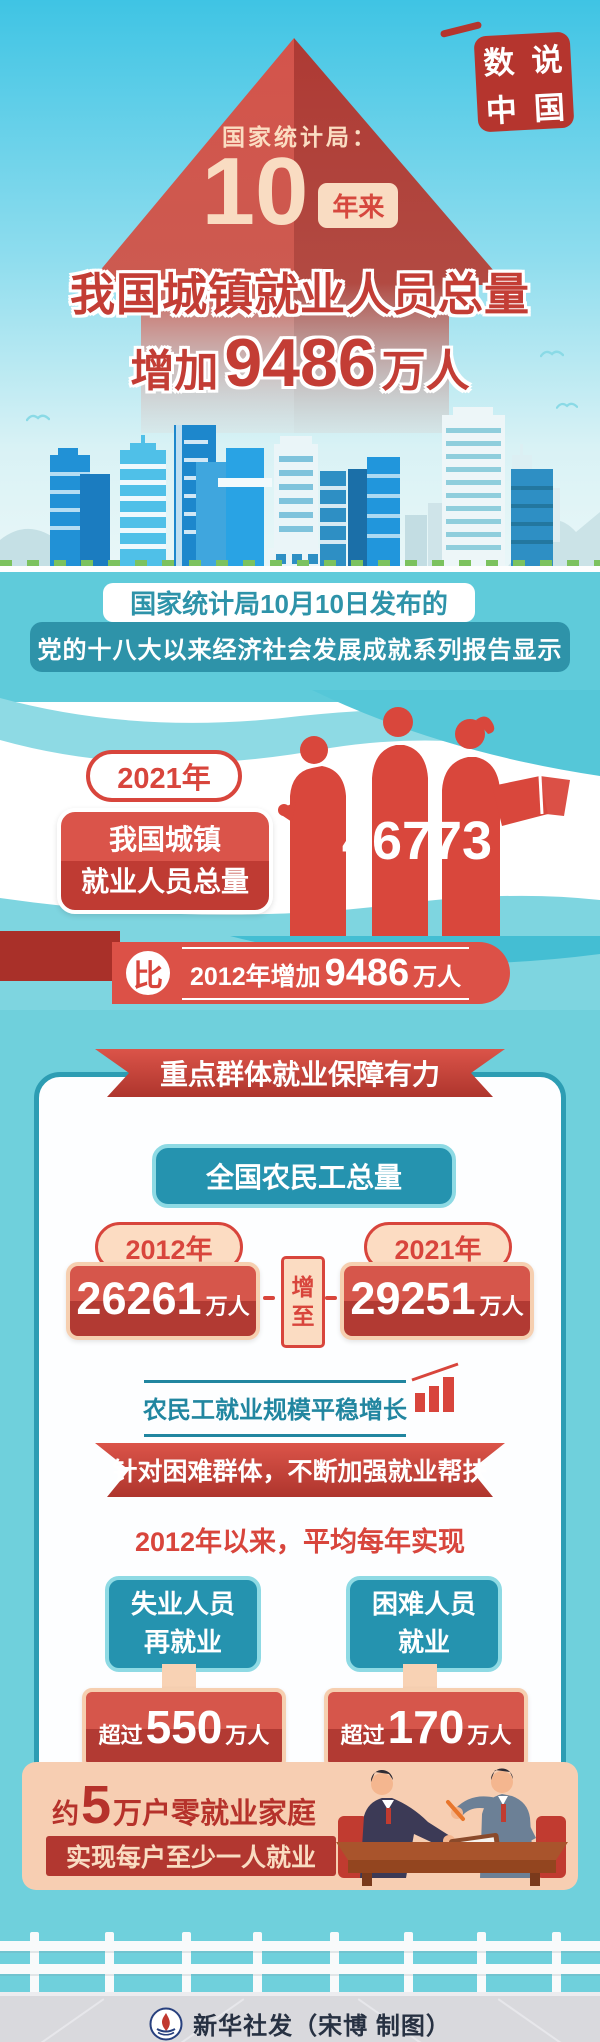 This screenshot has width=600, height=2042. What do you see at coordinates (165, 861) in the screenshot?
I see `employment-total-label: 我国城镇 就业人员总量` at bounding box center [165, 861].